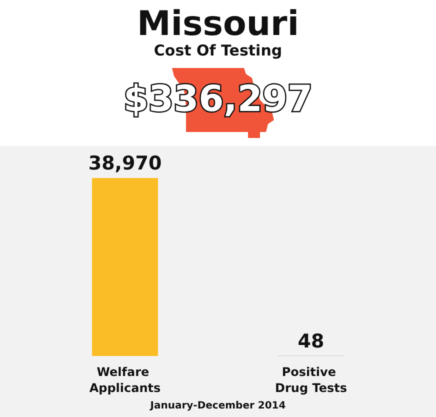 The image size is (436, 417). What do you see at coordinates (217, 406) in the screenshot?
I see `text: January-December 2014` at bounding box center [217, 406].